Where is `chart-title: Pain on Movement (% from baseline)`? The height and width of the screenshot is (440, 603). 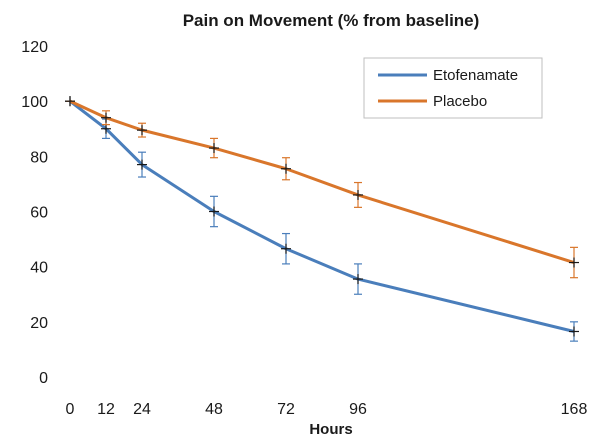
chart-title: Pain on Movement (% from baseline) is located at coordinates (331, 20).